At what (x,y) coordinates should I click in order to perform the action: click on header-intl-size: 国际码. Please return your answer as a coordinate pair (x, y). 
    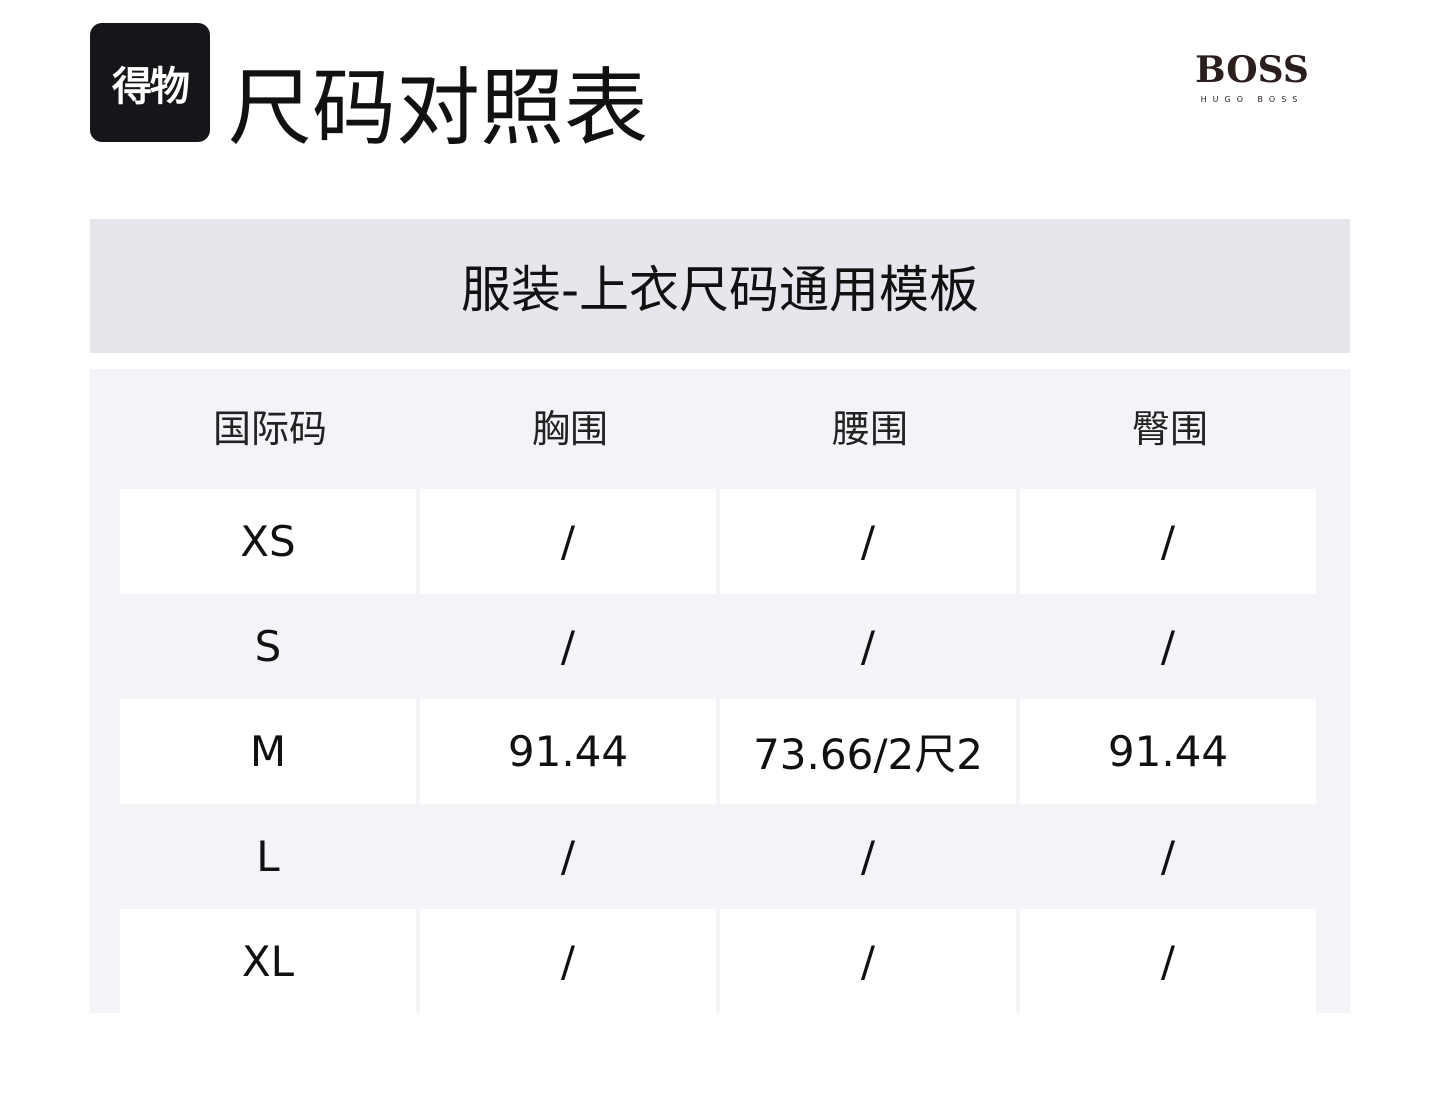
    Looking at the image, I should click on (269, 429).